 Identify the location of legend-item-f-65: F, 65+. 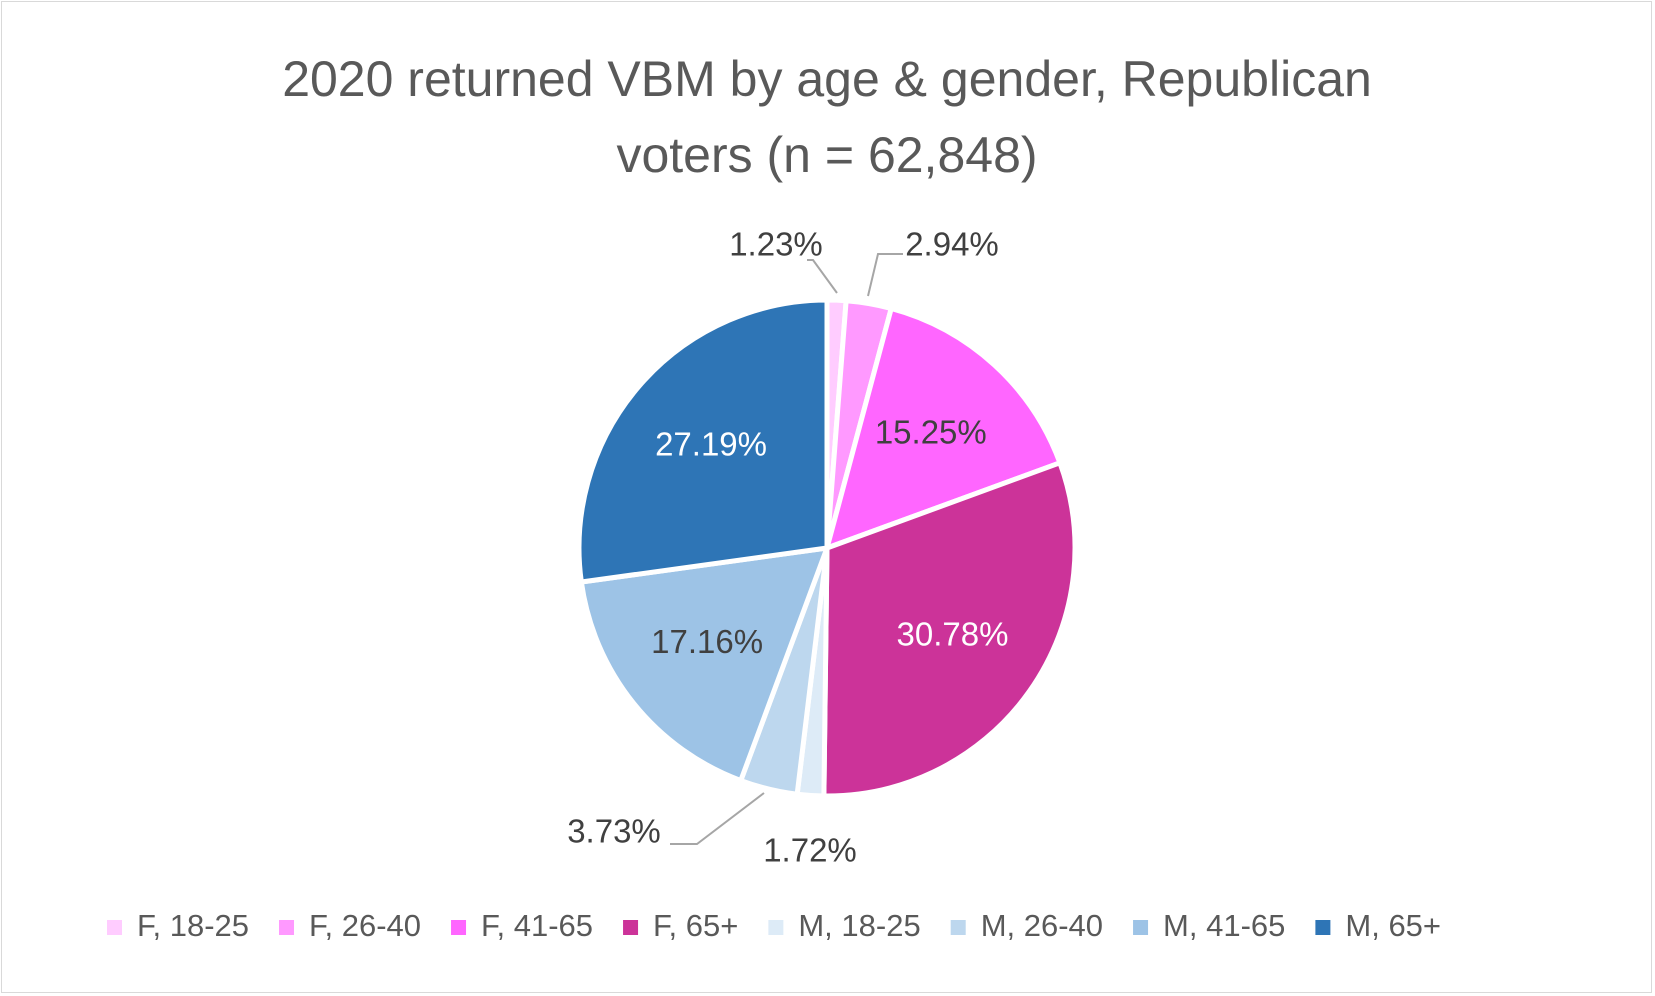
(680, 925).